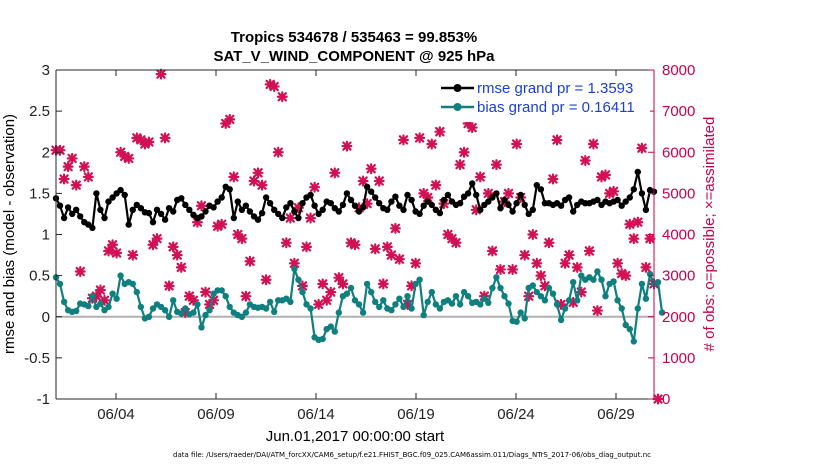 The image size is (830, 470). I want to click on y2-tick-label: 0, so click(666, 399).